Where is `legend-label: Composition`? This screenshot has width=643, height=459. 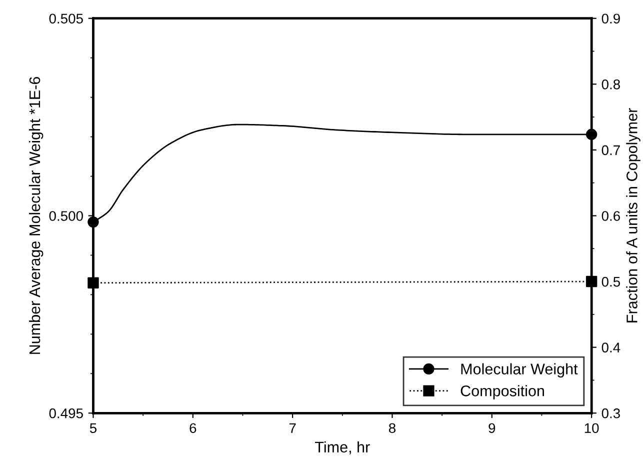 legend-label: Composition is located at coordinates (502, 392).